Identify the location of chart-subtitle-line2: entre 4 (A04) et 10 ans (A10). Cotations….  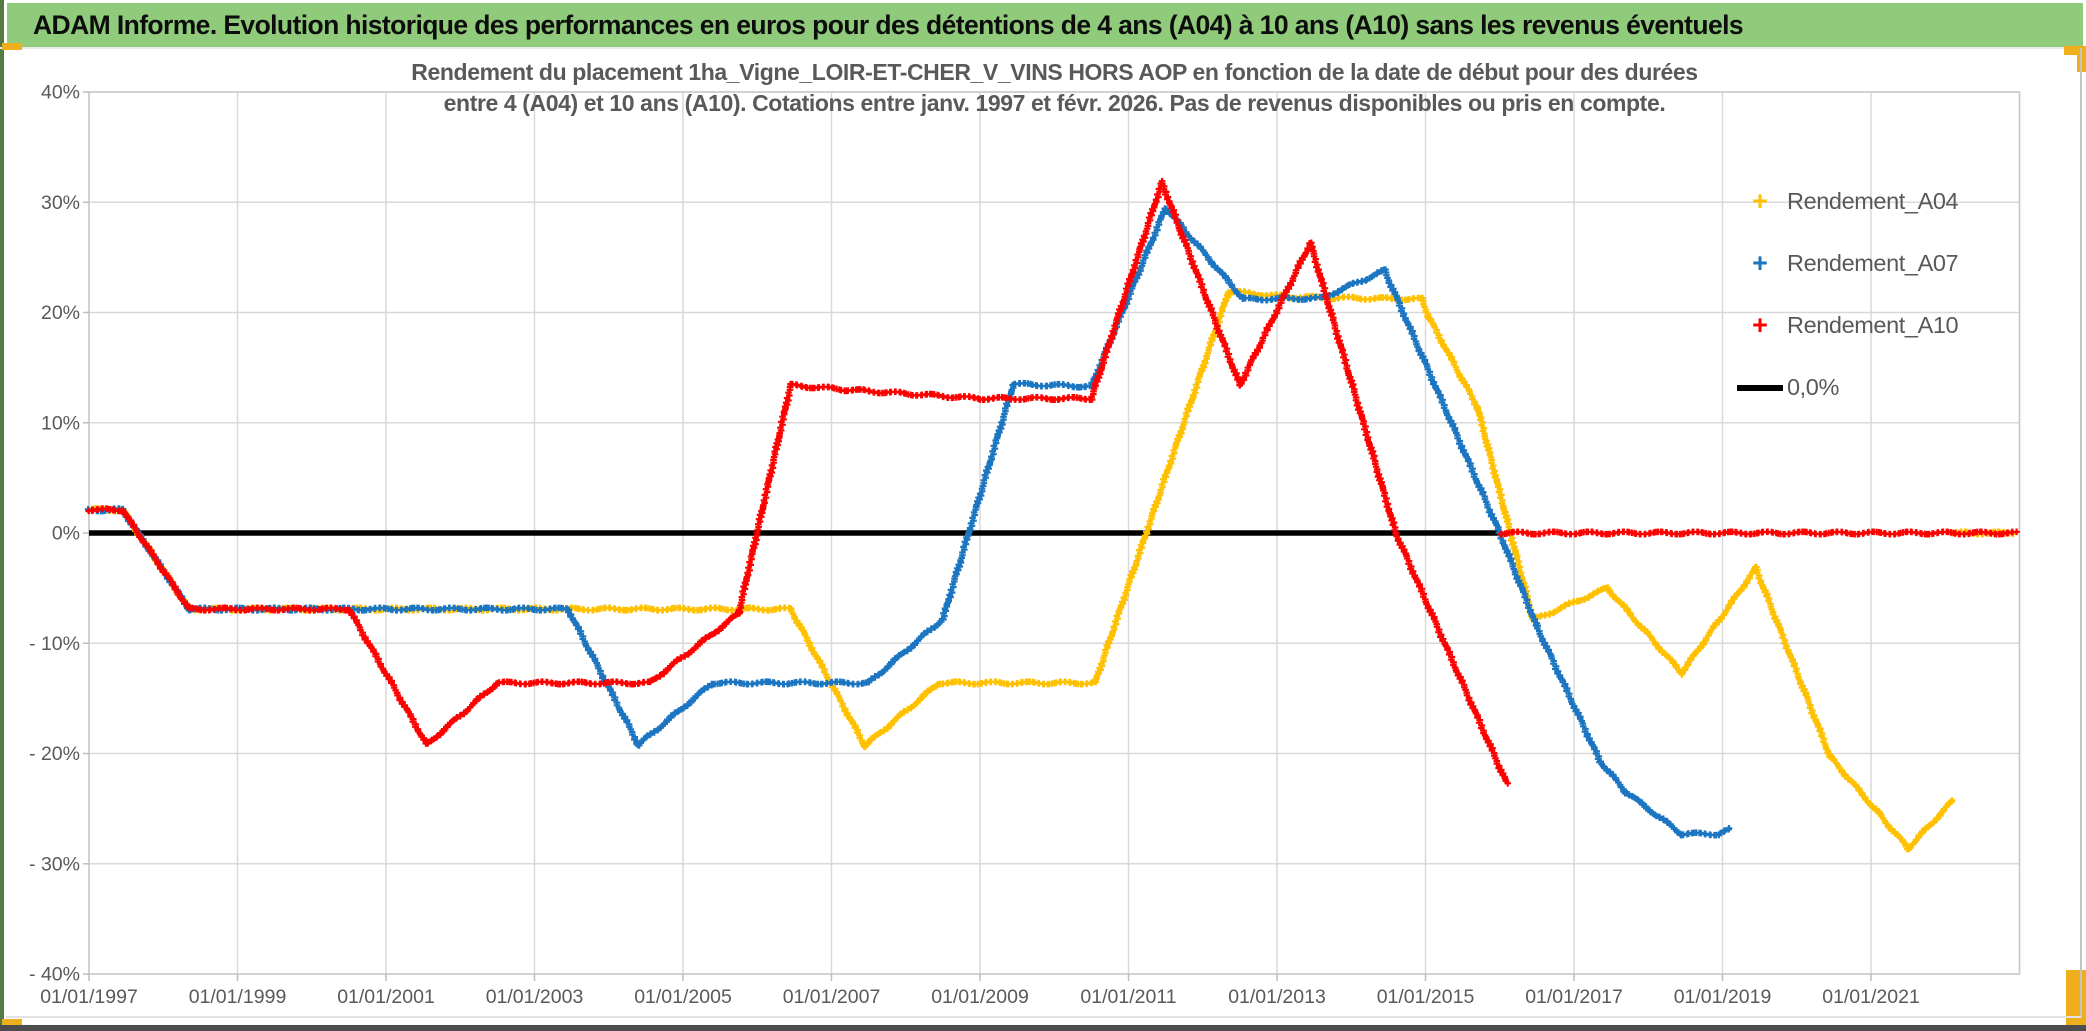
(1054, 103).